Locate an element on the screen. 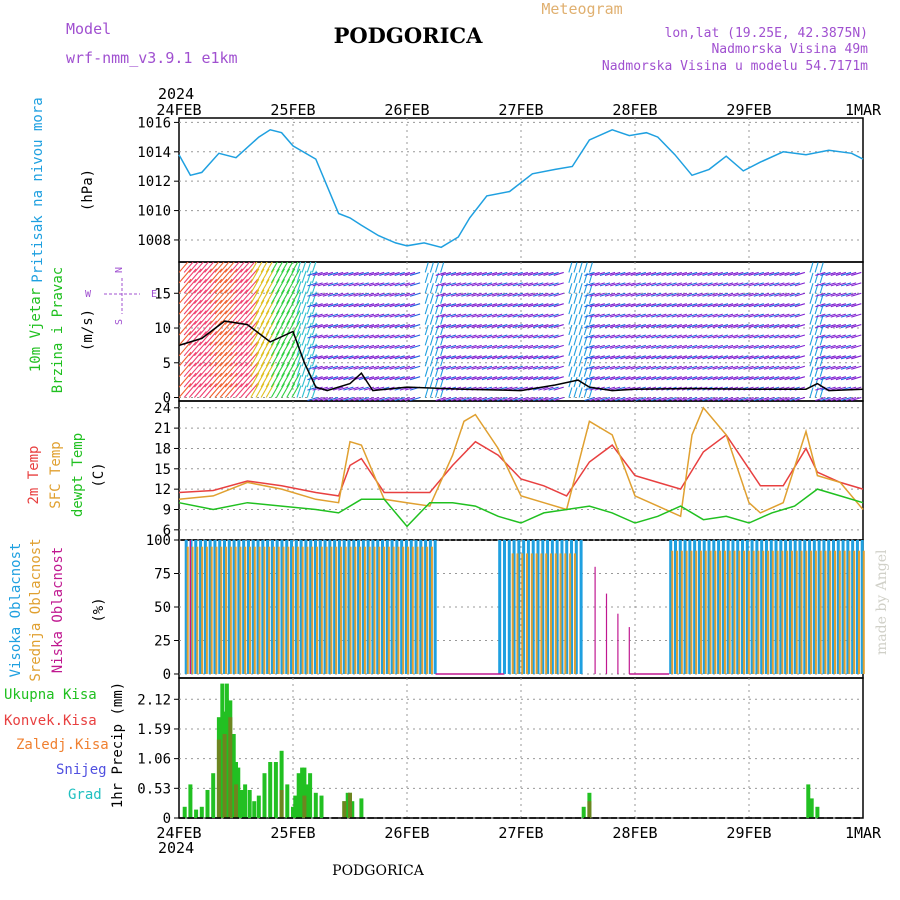  y-tick-label: 15 is located at coordinates (162, 294).